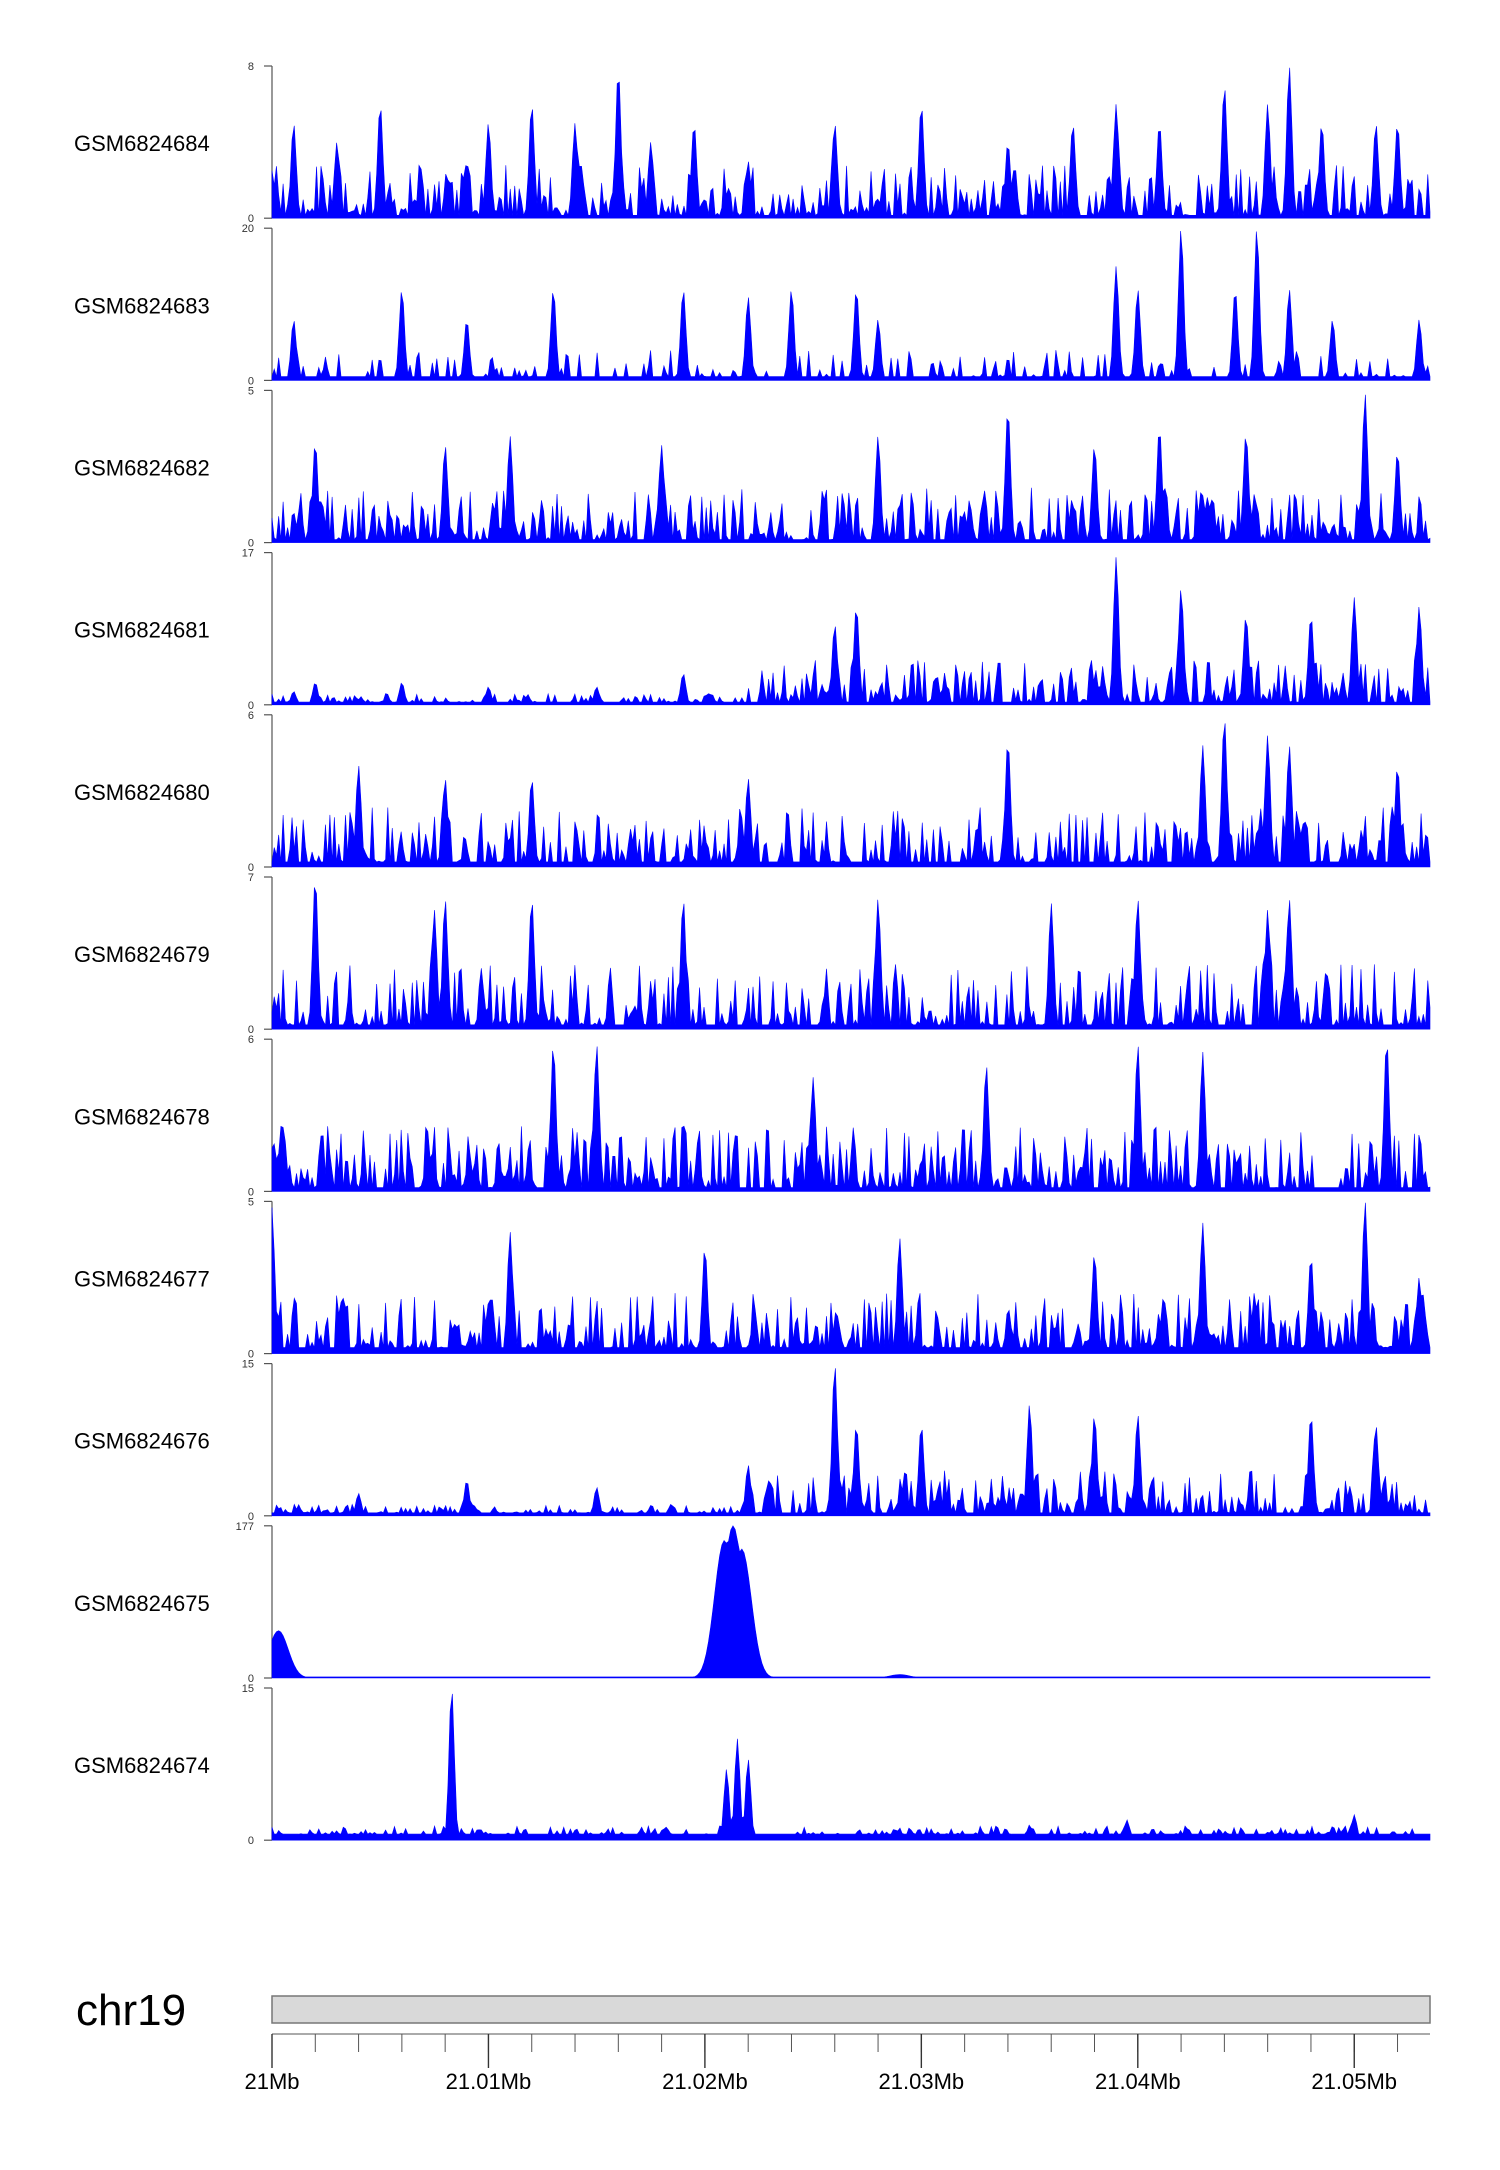 Image resolution: width=1500 pixels, height=2170 pixels. Describe the element at coordinates (142, 630) in the screenshot. I see `track-label: GSM6824681` at that location.